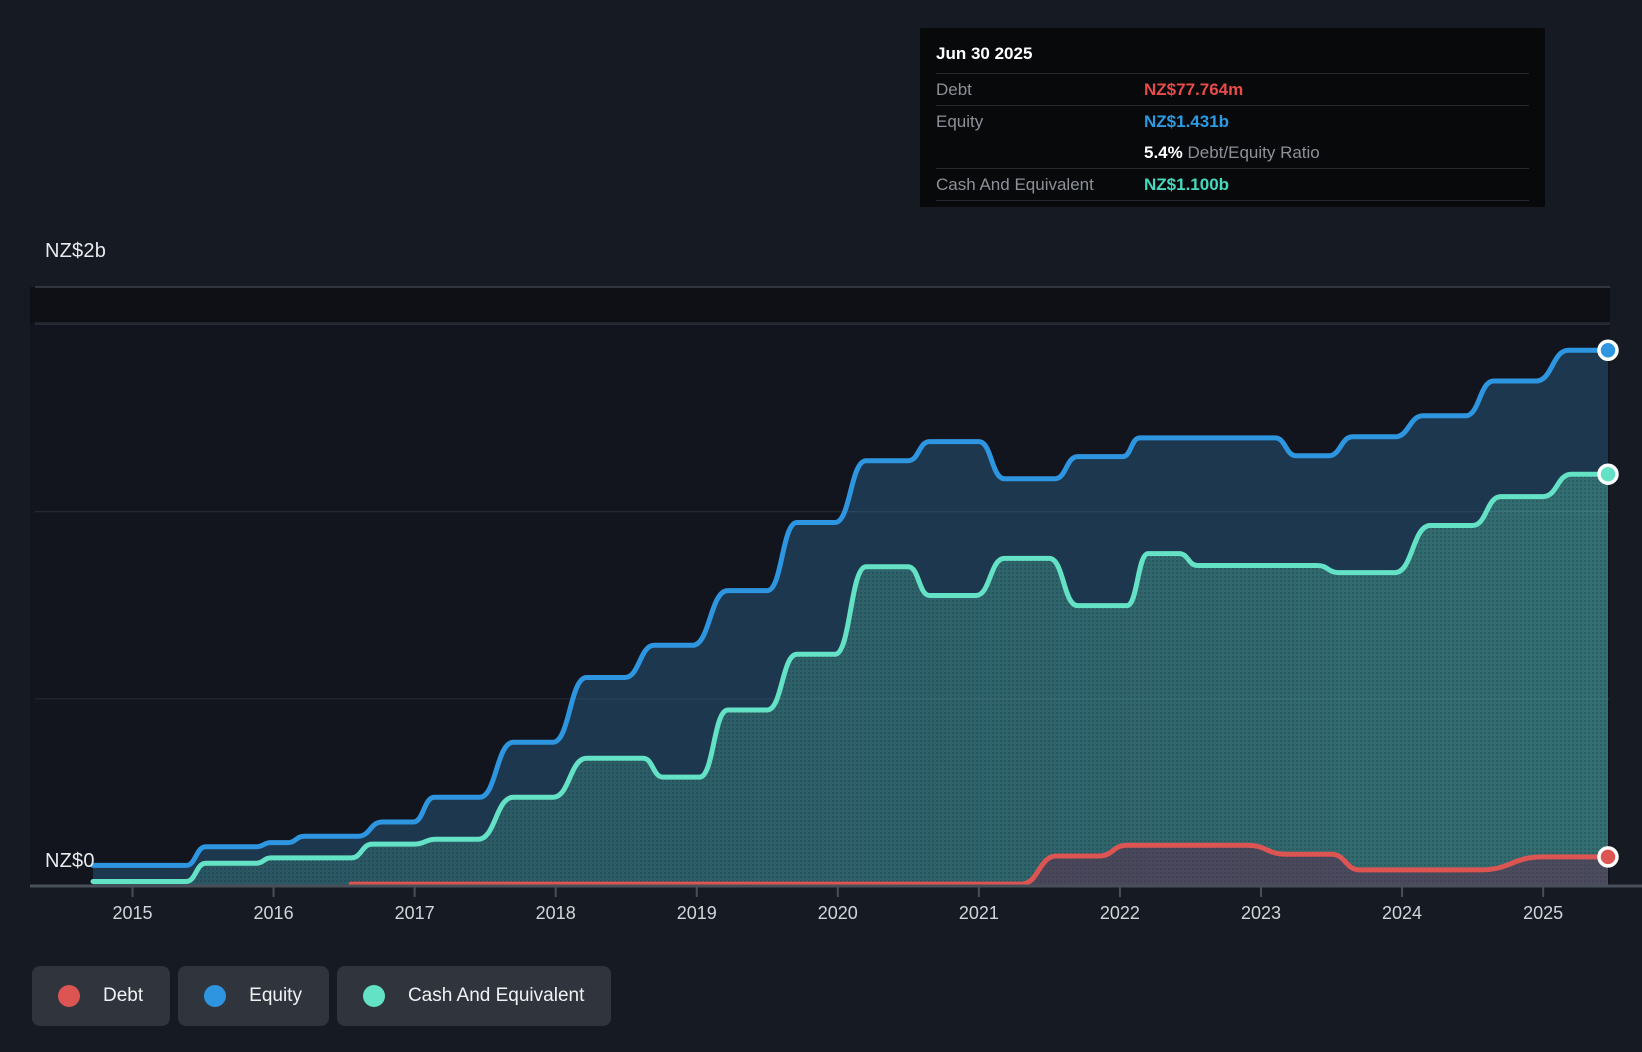  What do you see at coordinates (1608, 350) in the screenshot?
I see `end-marker-equity` at bounding box center [1608, 350].